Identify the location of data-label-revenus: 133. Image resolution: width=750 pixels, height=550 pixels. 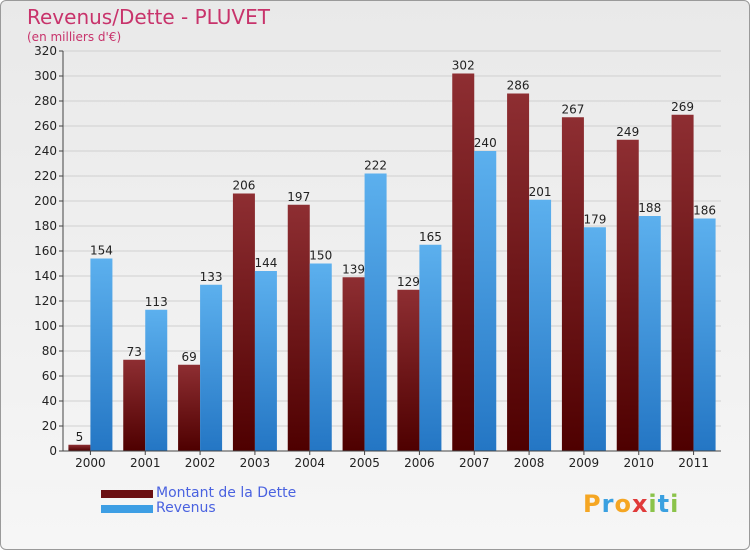
(211, 277).